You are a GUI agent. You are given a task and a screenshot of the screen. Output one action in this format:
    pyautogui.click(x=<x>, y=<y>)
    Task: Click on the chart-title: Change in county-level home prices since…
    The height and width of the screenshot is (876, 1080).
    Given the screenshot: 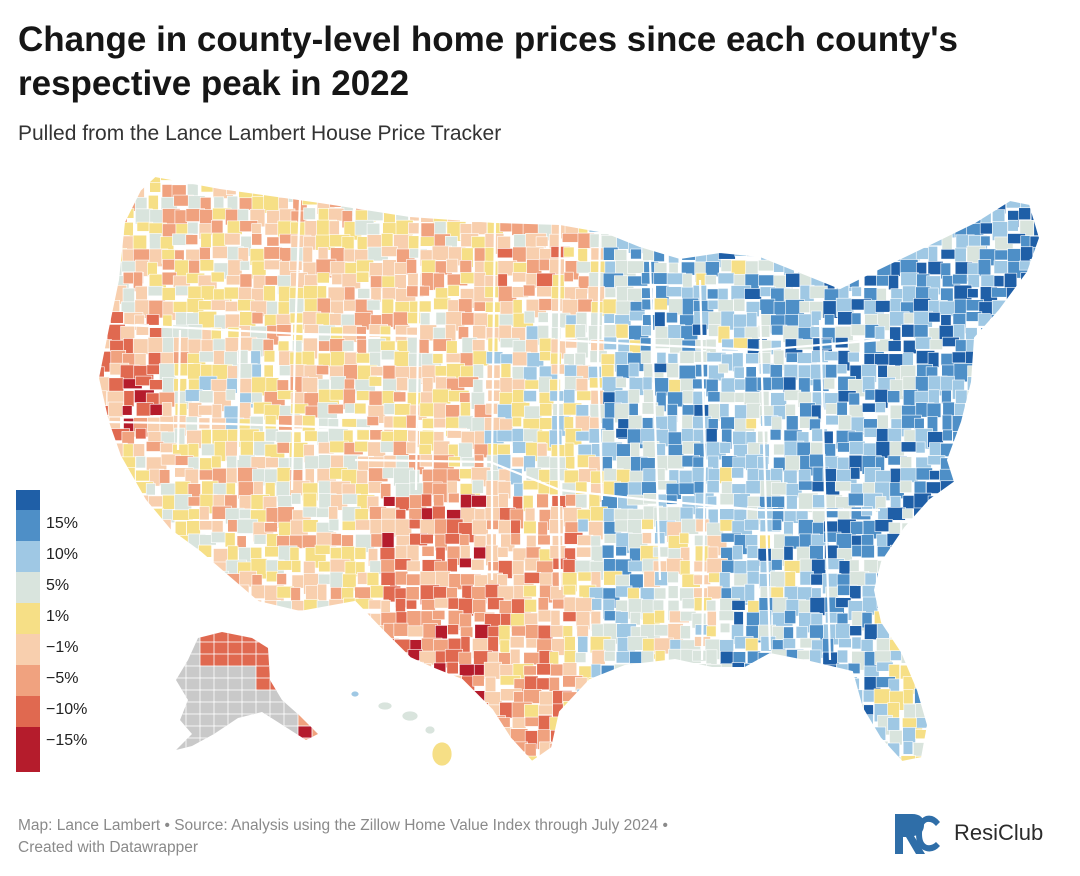 What is the action you would take?
    pyautogui.click(x=488, y=61)
    